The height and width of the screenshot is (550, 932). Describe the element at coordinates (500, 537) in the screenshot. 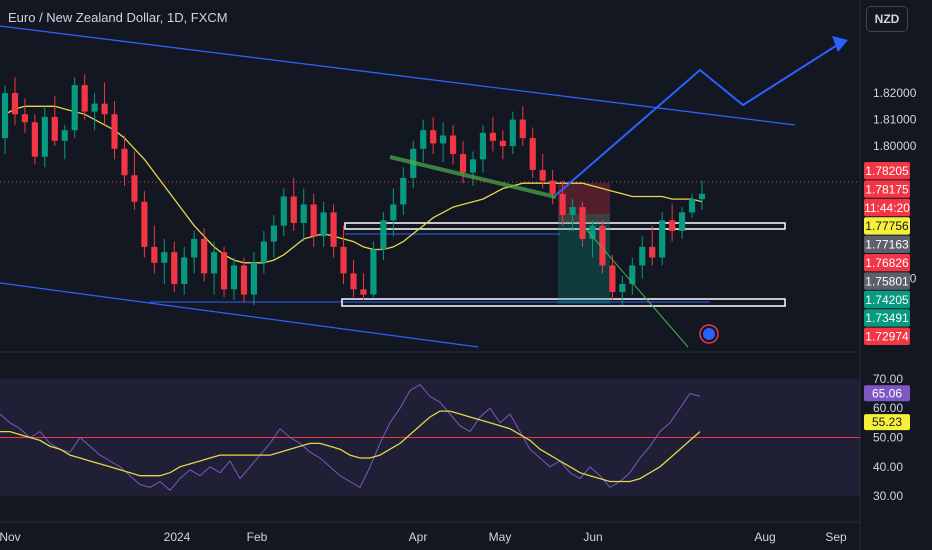

I see `time-tick-label: May` at that location.